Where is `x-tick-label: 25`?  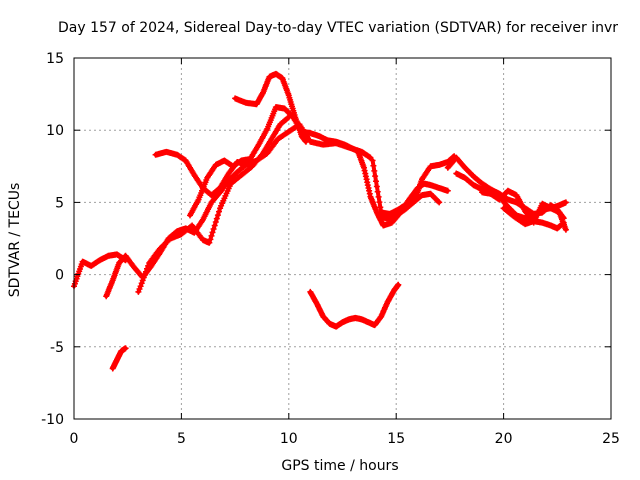
x-tick-label: 25 is located at coordinates (611, 439).